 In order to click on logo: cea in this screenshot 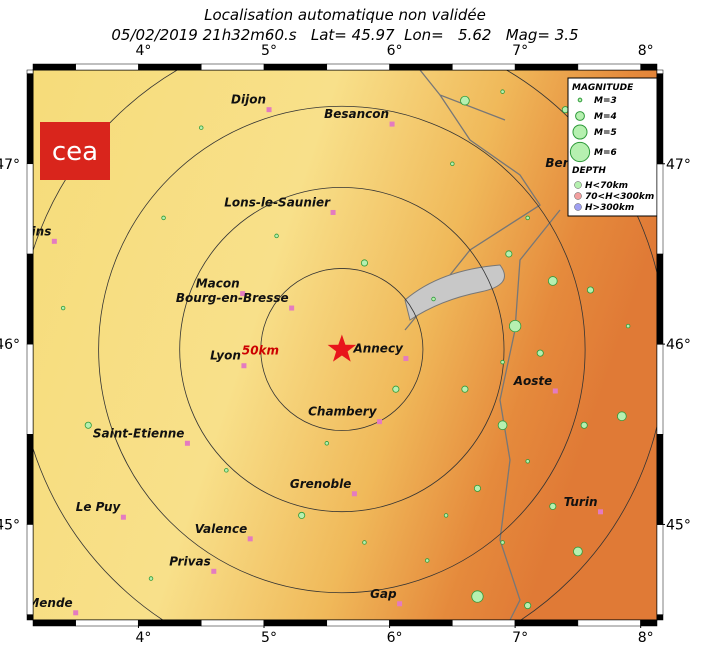, I will do `click(75, 151)`.